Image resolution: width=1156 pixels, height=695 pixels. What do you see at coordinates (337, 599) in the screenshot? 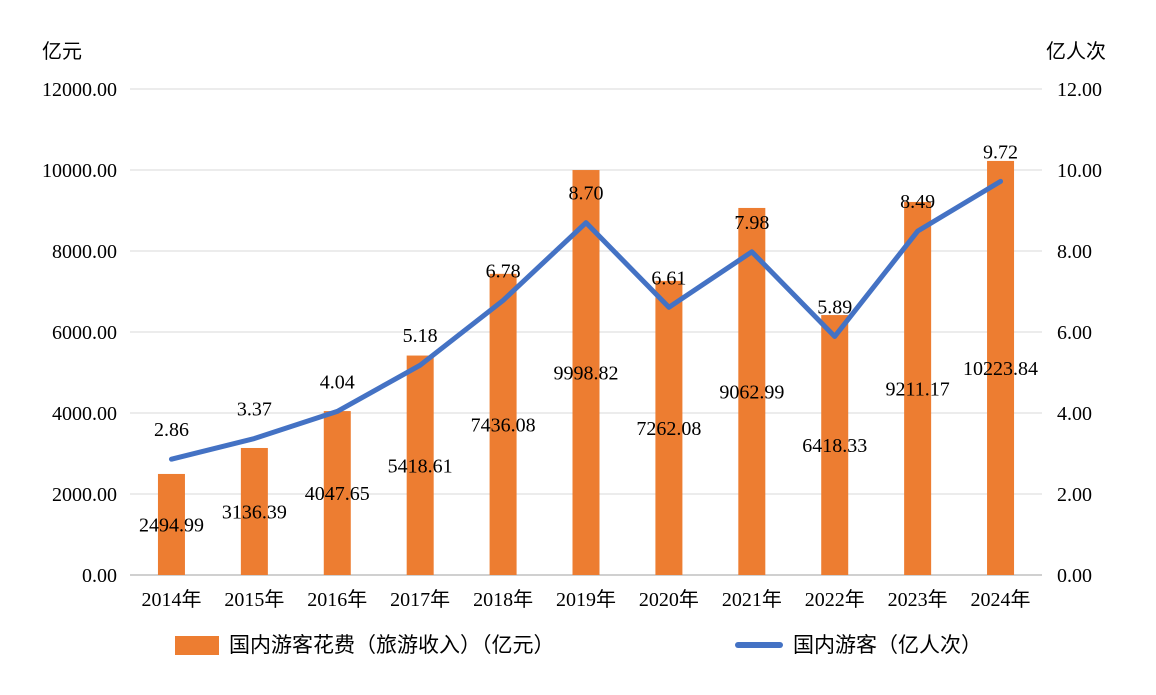
I see `x-axis-label: 2016年` at bounding box center [337, 599].